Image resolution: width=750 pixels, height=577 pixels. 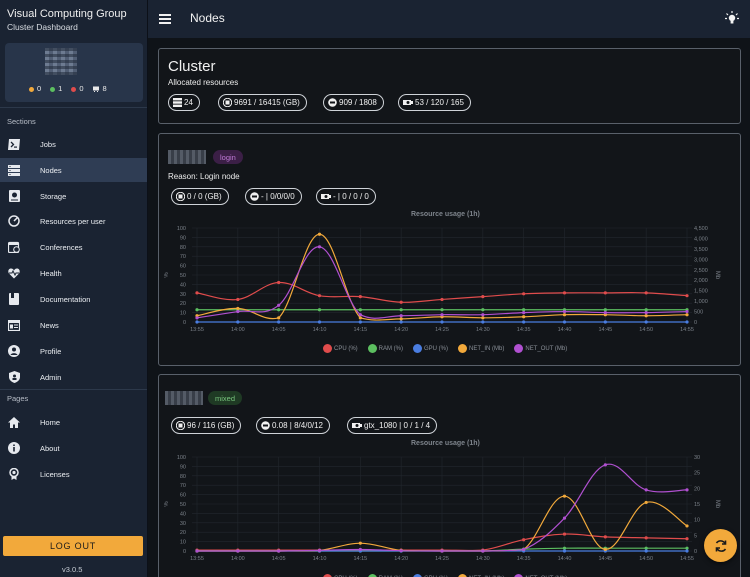 What do you see at coordinates (278, 196) in the screenshot?
I see `chip-text: - | 0/0/0/0` at bounding box center [278, 196].